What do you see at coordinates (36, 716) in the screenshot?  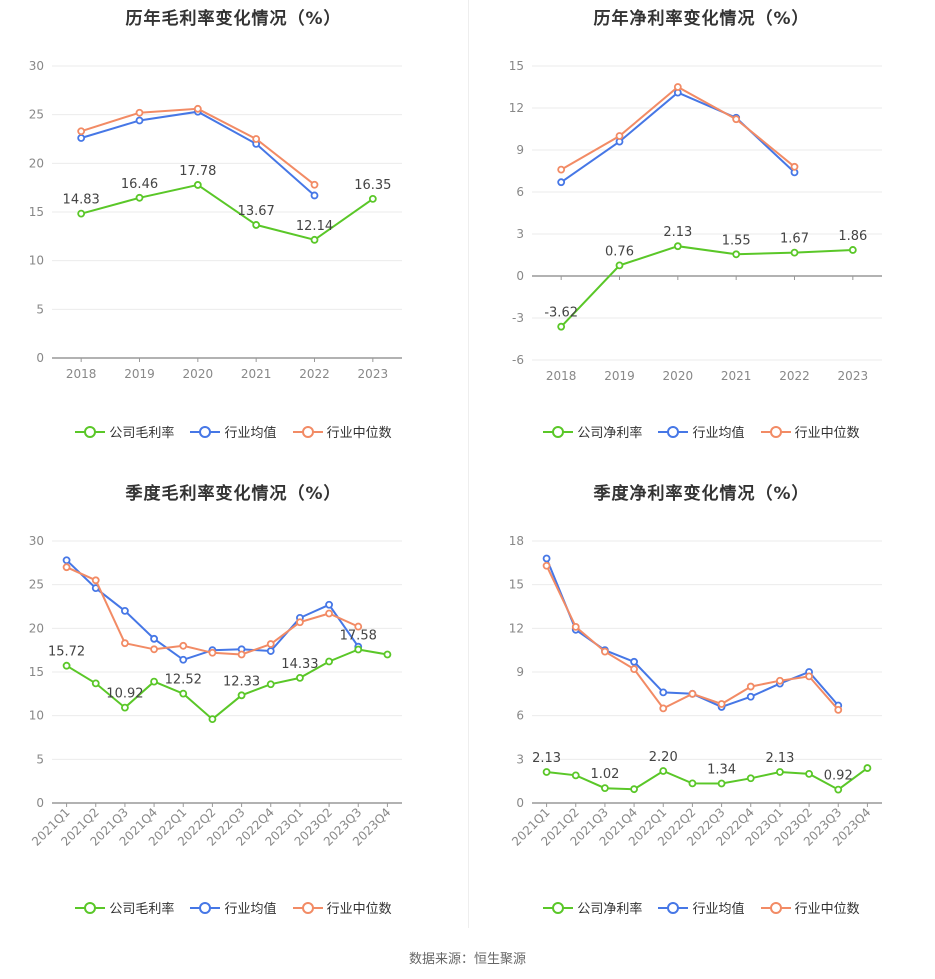 I see `y-tick-label: 10` at bounding box center [36, 716].